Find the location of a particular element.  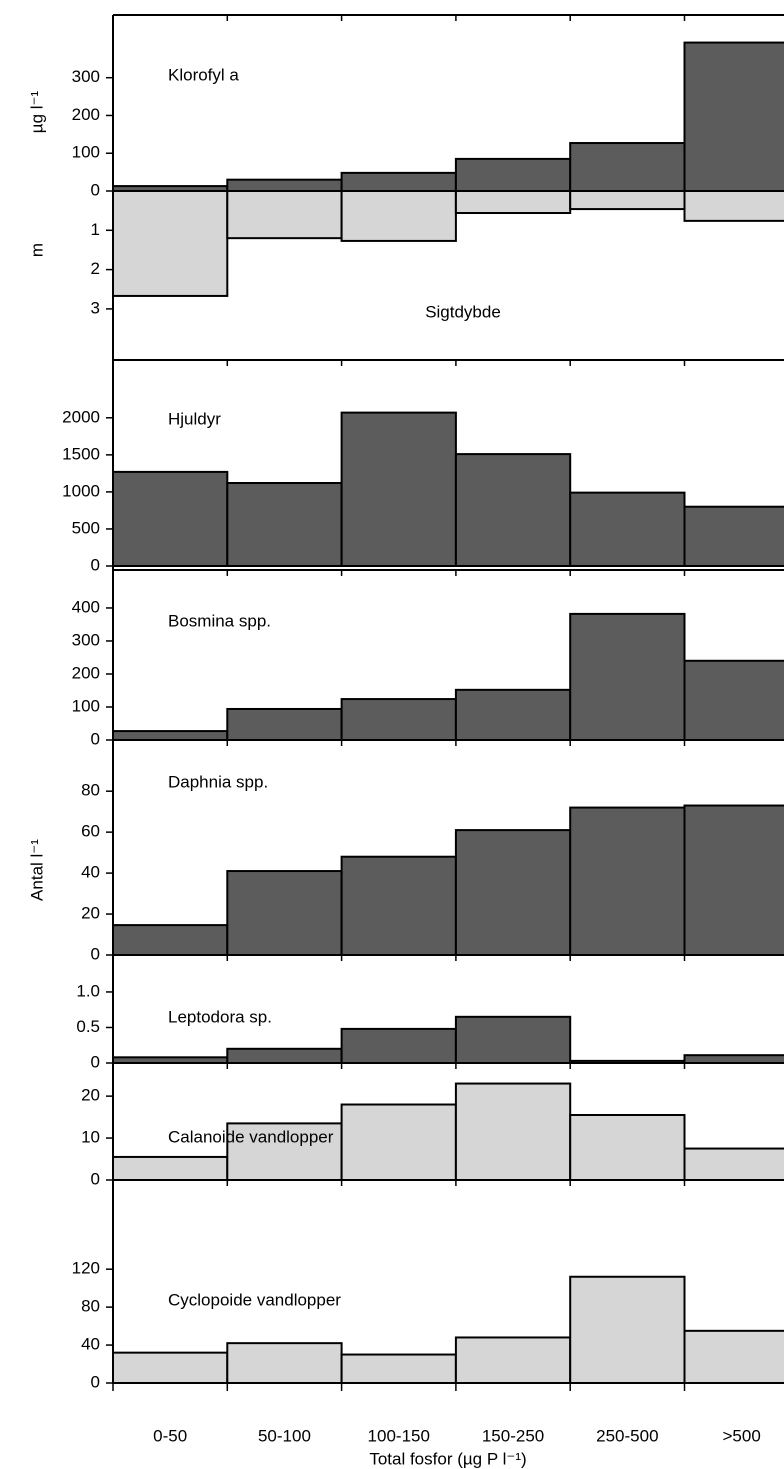

panel-title: Bosmina spp. is located at coordinates (219, 620).